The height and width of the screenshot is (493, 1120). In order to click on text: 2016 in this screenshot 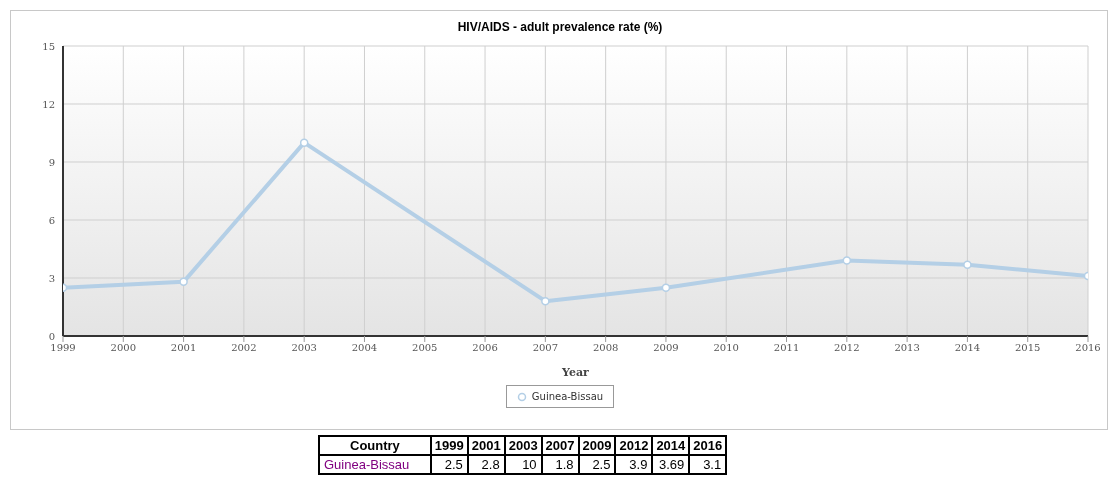, I will do `click(708, 445)`.